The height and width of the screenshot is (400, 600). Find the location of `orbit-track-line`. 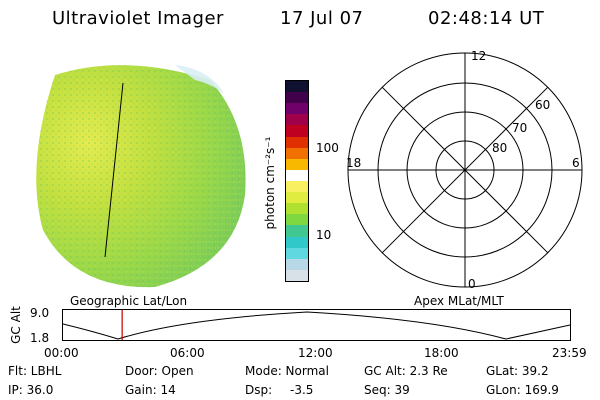

orbit-track-line is located at coordinates (114, 170).